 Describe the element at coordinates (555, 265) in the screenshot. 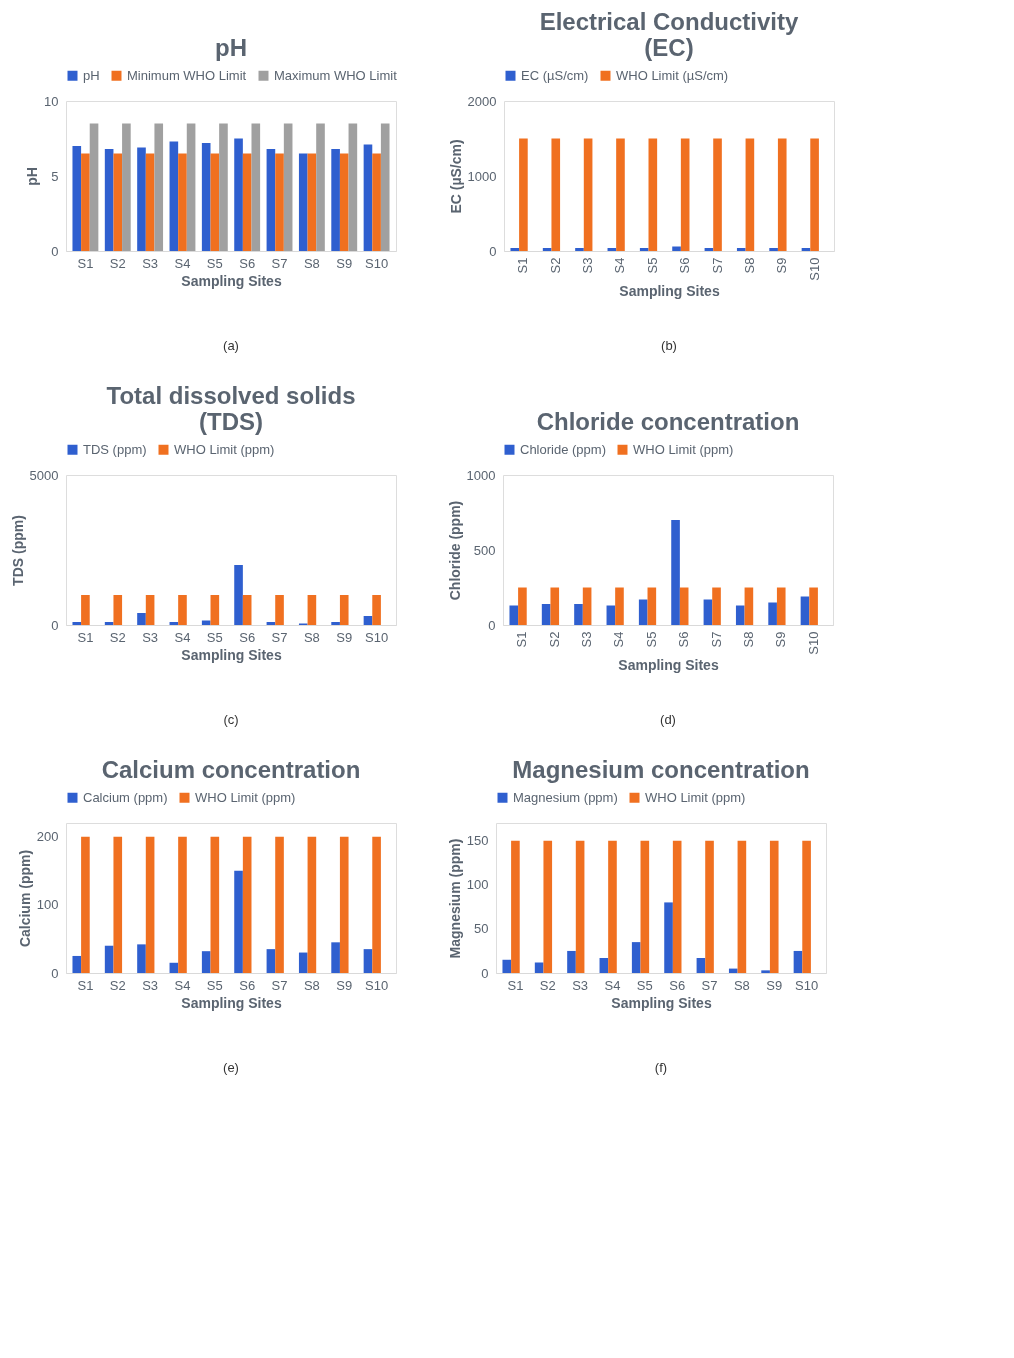

I see `x-tick-label: S2` at that location.